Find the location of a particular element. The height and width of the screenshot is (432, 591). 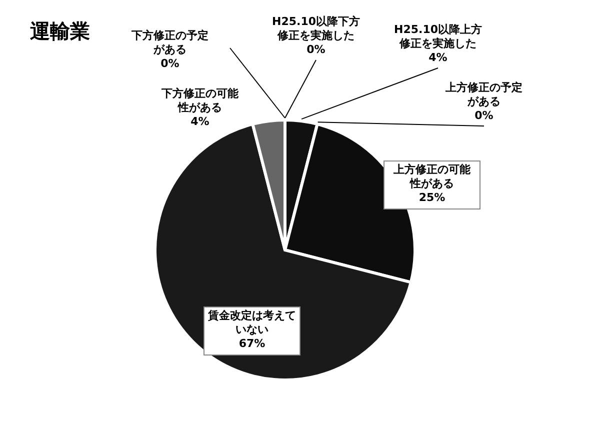

slice-label: H25.10以降上方修正を実施した is located at coordinates (438, 36).